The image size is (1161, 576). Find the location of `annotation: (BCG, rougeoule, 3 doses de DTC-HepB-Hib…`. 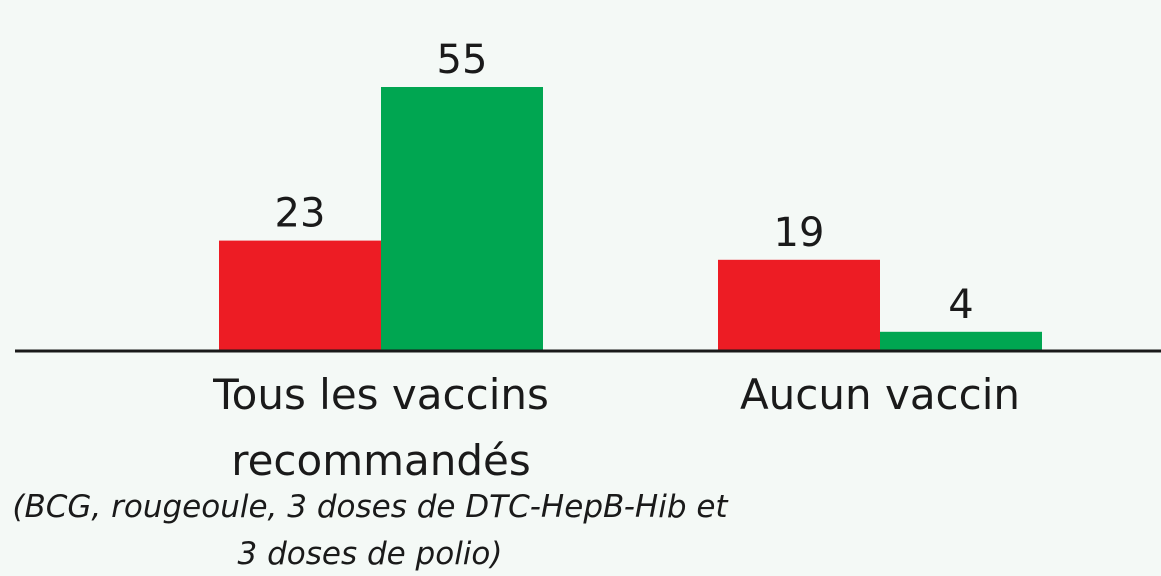

annotation: (BCG, rougeoule, 3 doses de DTC-HepB-Hib… is located at coordinates (370, 530).